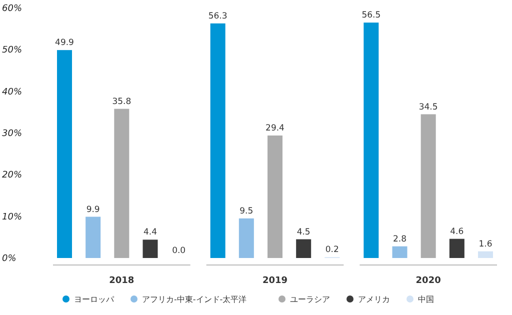 Image resolution: width=512 pixels, height=315 pixels. I want to click on y-tick-label: 40%, so click(12, 92).